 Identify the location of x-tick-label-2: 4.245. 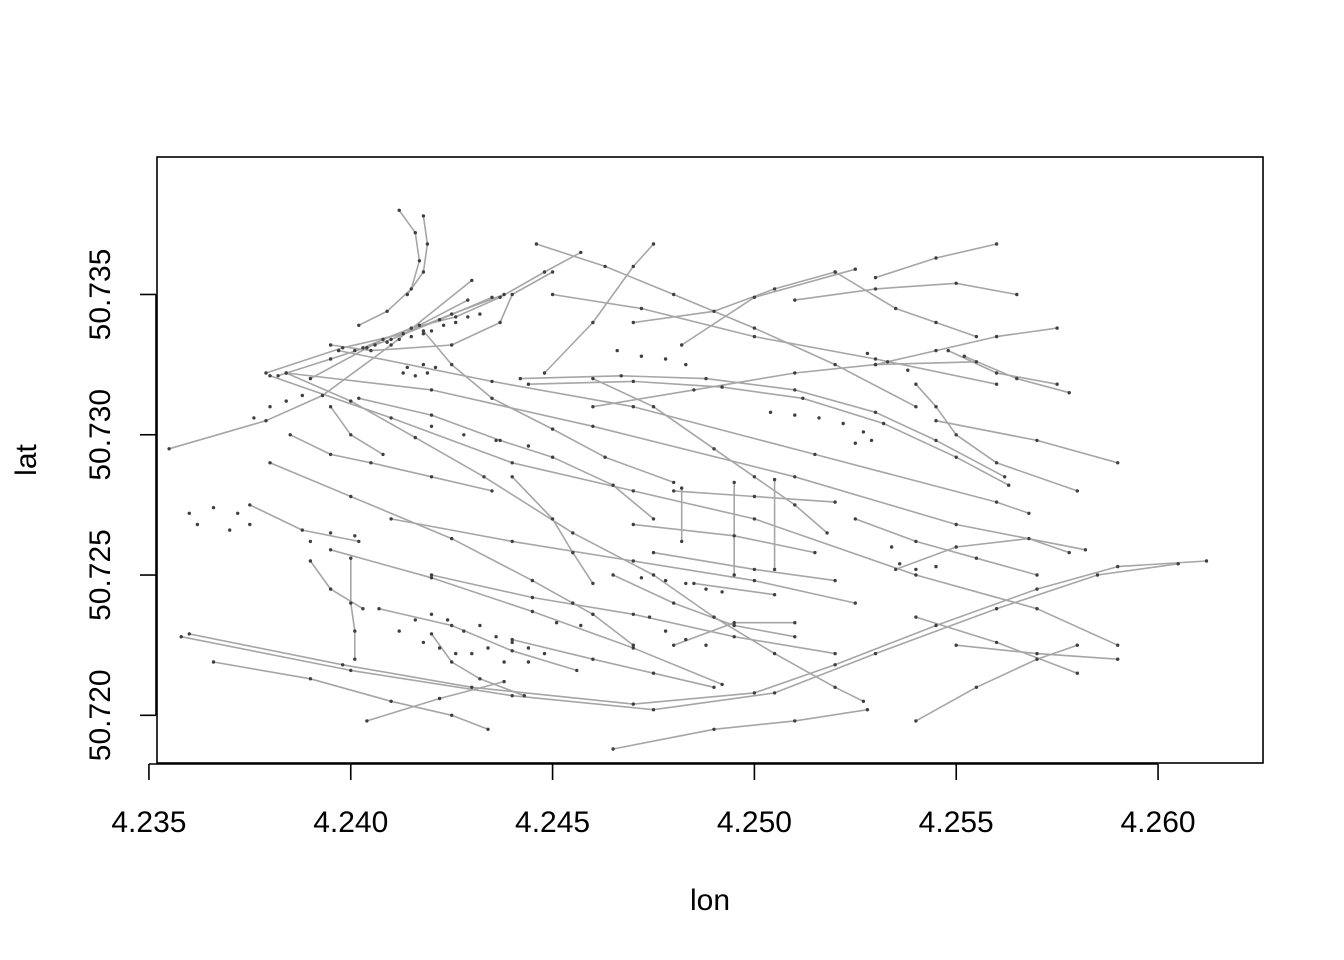
(552, 822).